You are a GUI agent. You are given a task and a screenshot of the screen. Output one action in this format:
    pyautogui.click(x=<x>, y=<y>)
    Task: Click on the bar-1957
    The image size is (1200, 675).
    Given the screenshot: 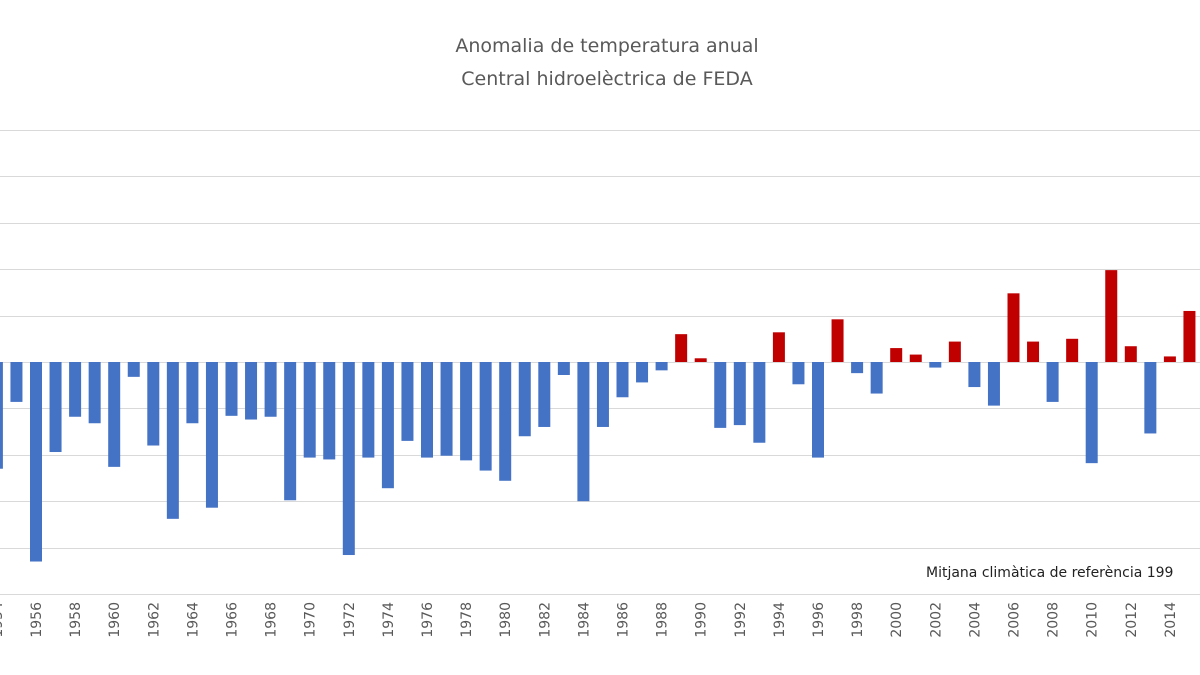 What is the action you would take?
    pyautogui.click(x=55, y=407)
    